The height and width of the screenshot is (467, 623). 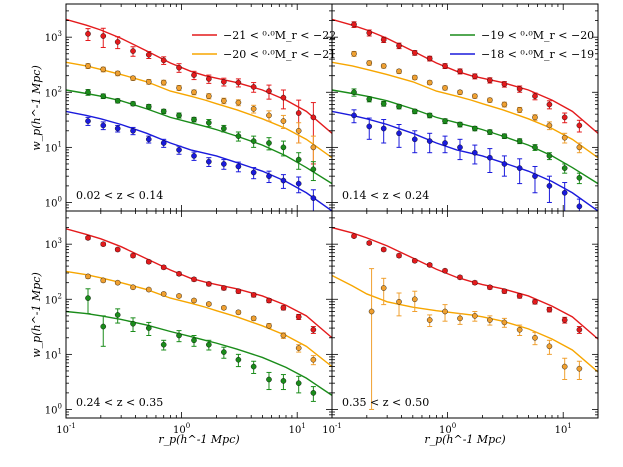 What do you see at coordinates (563, 429) in the screenshot?
I see `x-tick-label: 101` at bounding box center [563, 429].